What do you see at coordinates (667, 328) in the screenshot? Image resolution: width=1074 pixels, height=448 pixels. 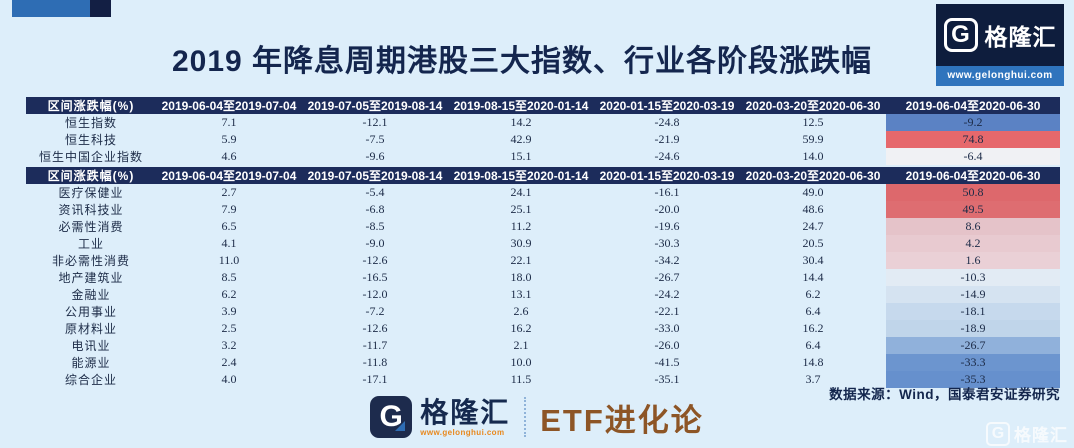 I see `value-cell: -33.0` at bounding box center [667, 328].